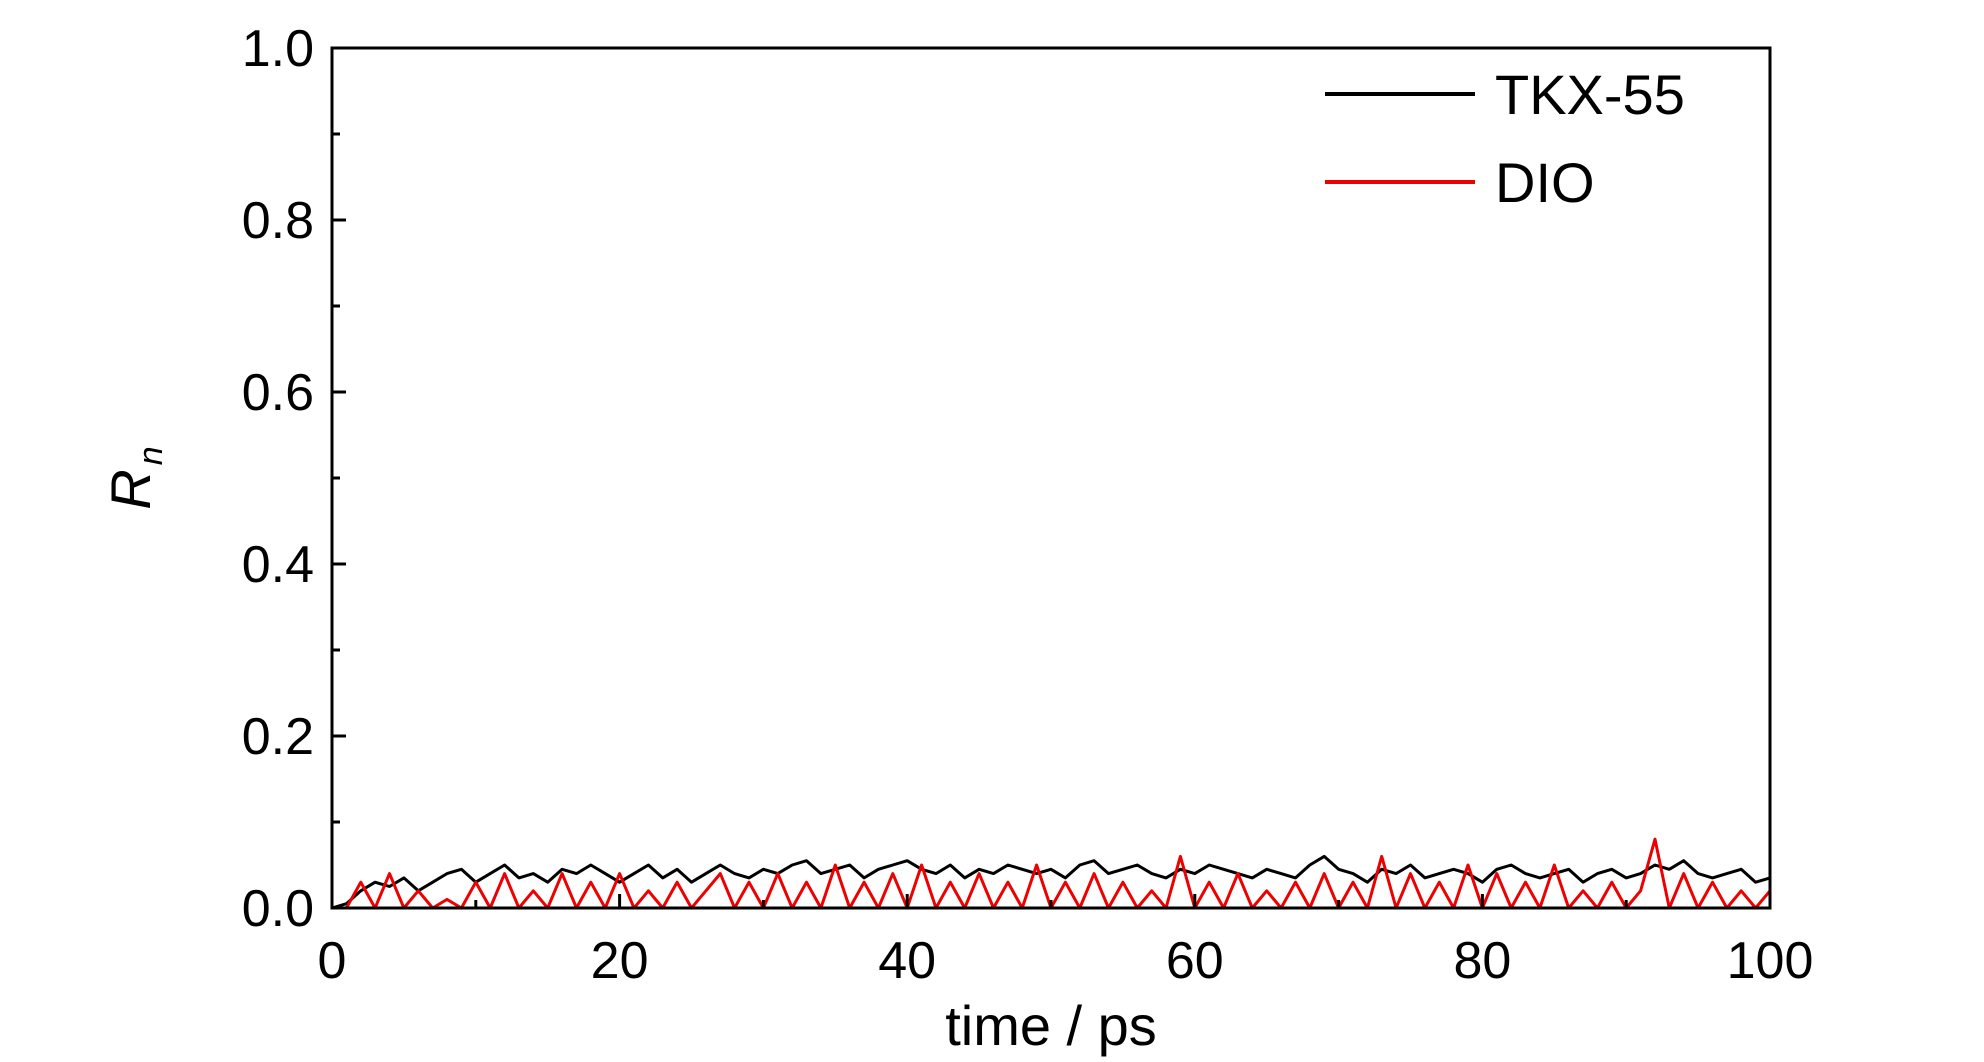  I want to click on legend-label-tkx-55: TKX-55, so click(1590, 94).